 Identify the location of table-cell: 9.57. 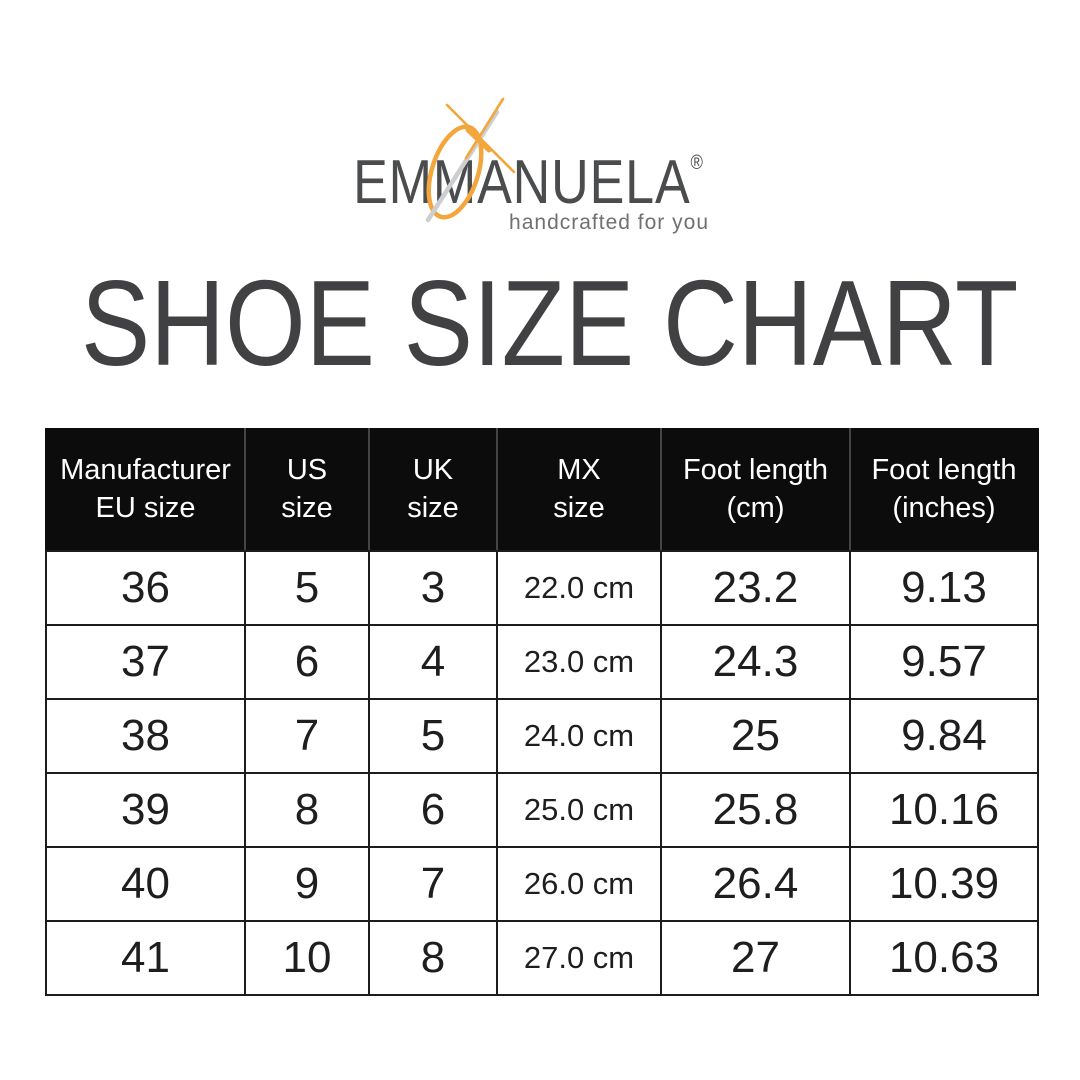
(944, 662).